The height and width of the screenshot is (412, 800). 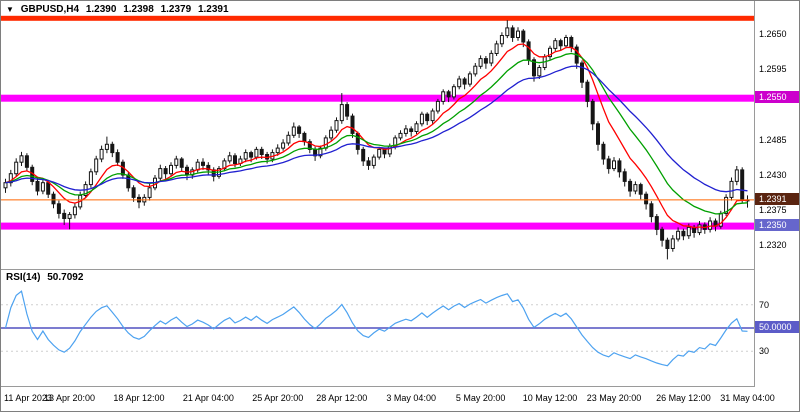 I want to click on demand-zone-line, so click(x=377, y=226).